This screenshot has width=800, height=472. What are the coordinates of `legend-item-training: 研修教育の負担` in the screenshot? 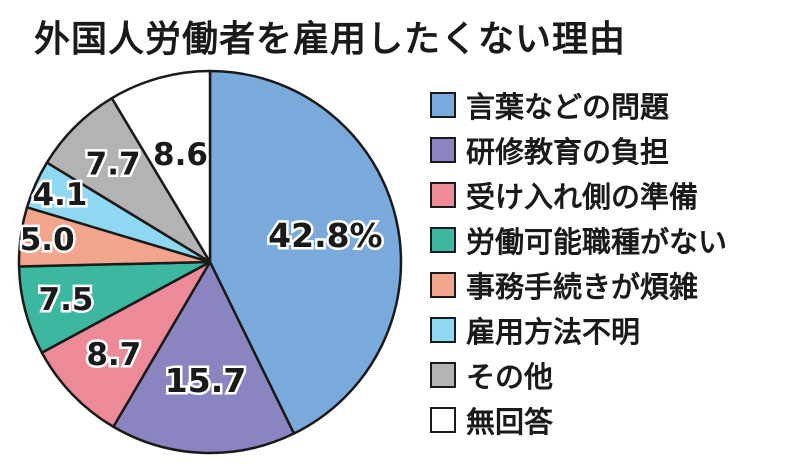 It's located at (578, 149).